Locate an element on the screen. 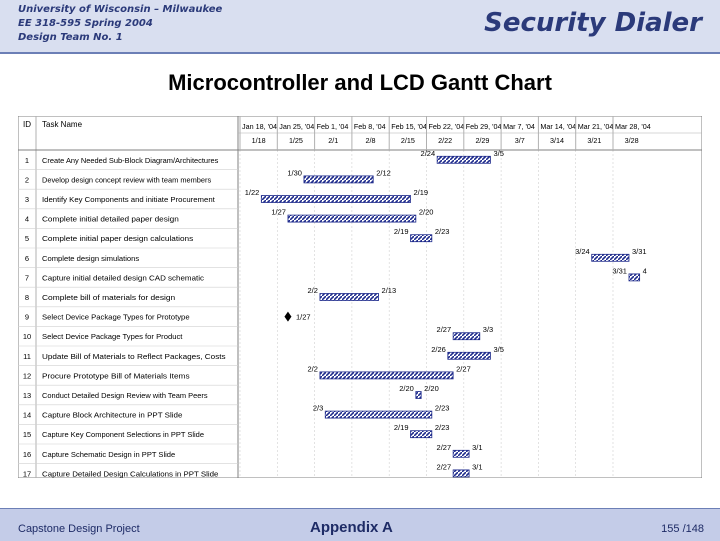 The height and width of the screenshot is (541, 720). task-id: 3 is located at coordinates (27, 199).